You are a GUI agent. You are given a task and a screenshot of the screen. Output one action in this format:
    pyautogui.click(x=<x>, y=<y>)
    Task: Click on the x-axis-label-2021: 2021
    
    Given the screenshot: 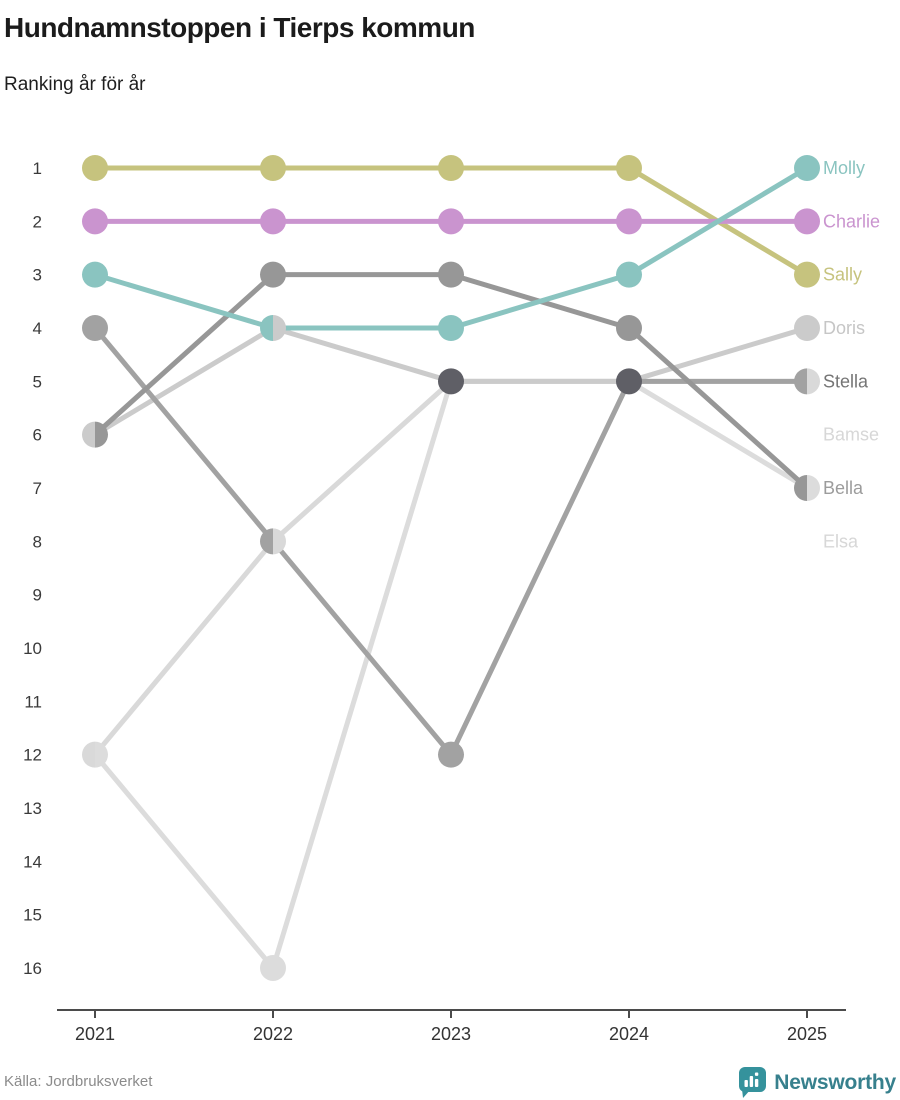 What is the action you would take?
    pyautogui.click(x=95, y=1034)
    